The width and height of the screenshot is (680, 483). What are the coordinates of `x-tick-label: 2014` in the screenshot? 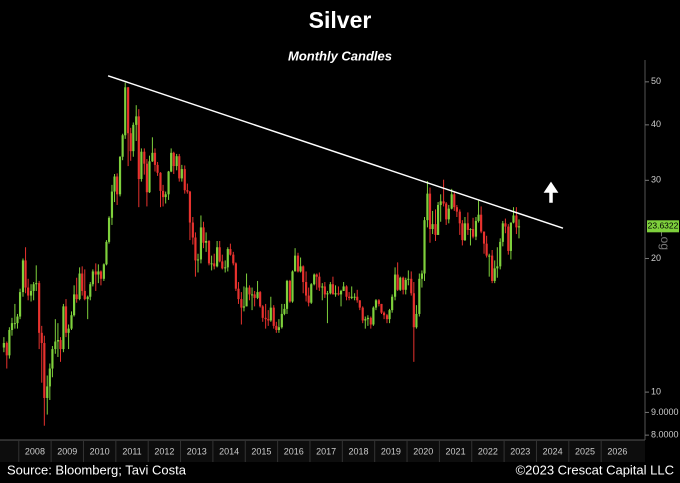 It's located at (229, 451).